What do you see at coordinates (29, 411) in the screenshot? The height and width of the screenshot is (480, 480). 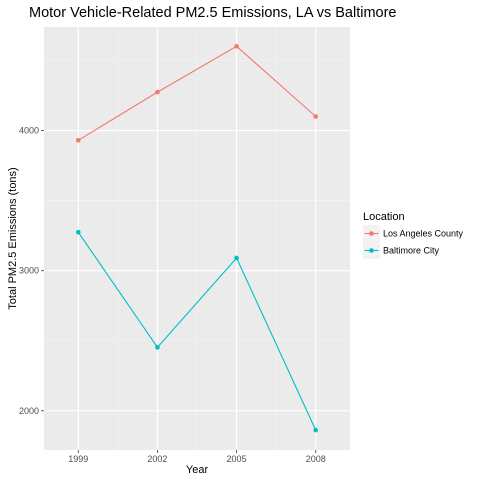 I see `y-tick-label: 2000` at bounding box center [29, 411].